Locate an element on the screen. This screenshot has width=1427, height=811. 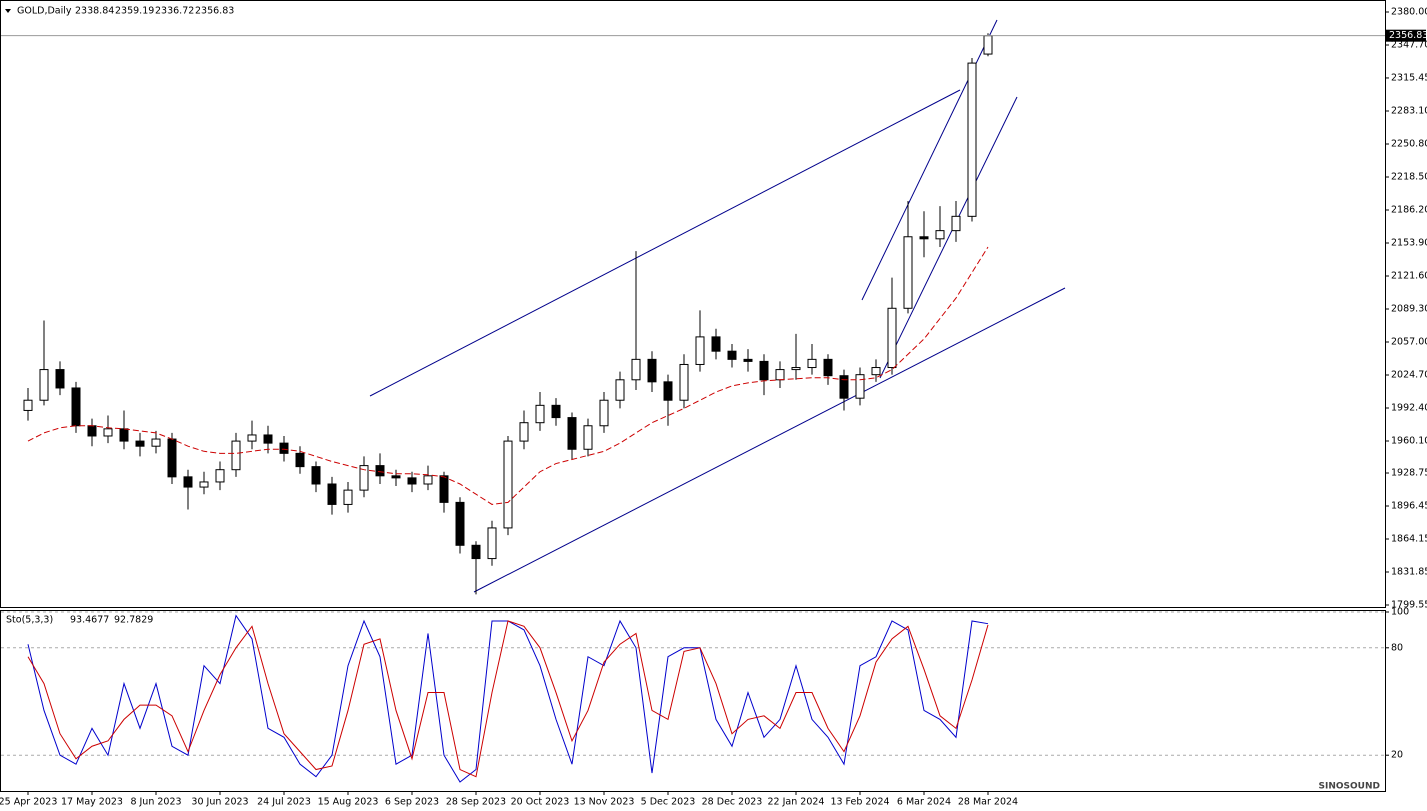
y-tick-label: 2347.70 is located at coordinates (1409, 45).